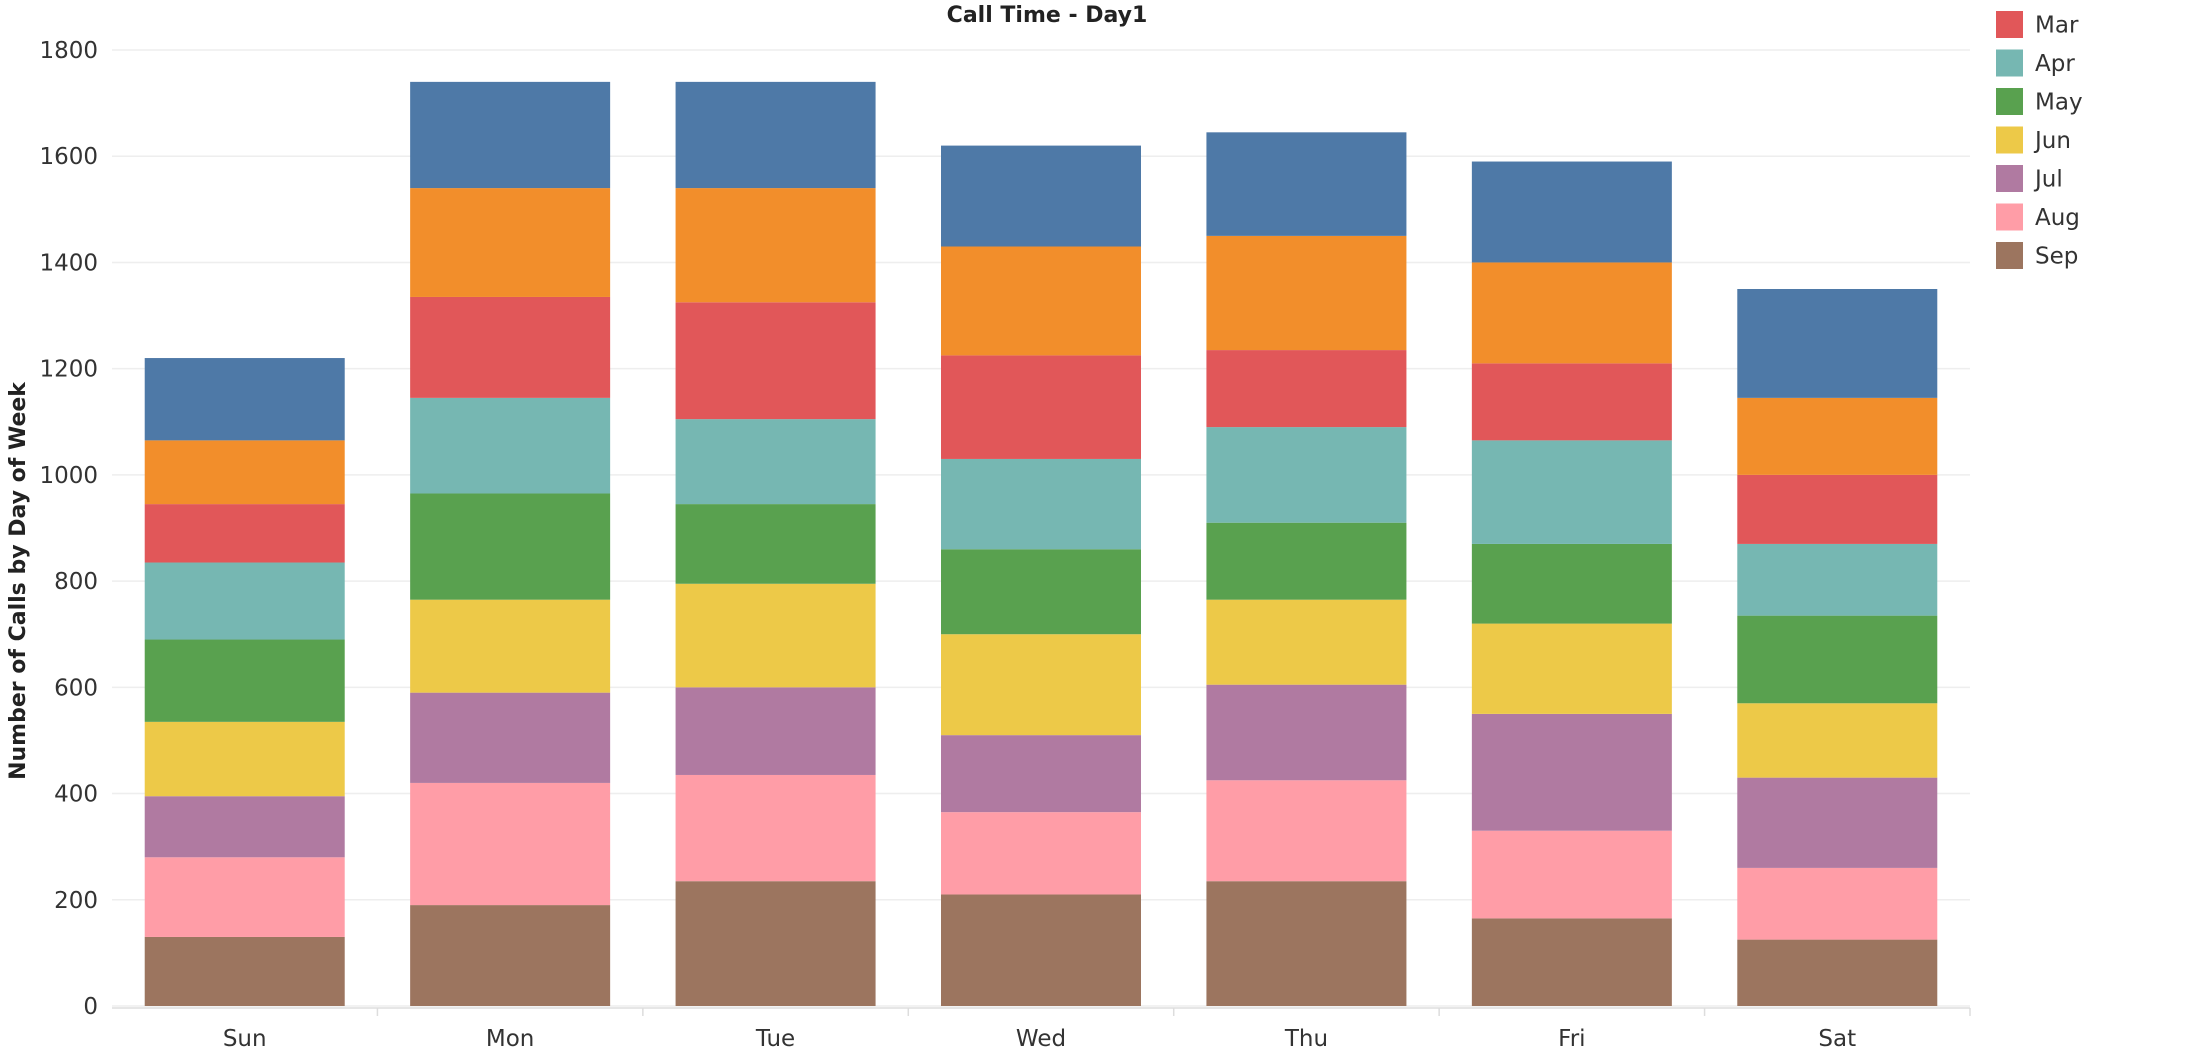  What do you see at coordinates (775, 635) in the screenshot?
I see `bar-segment-tue-jun` at bounding box center [775, 635].